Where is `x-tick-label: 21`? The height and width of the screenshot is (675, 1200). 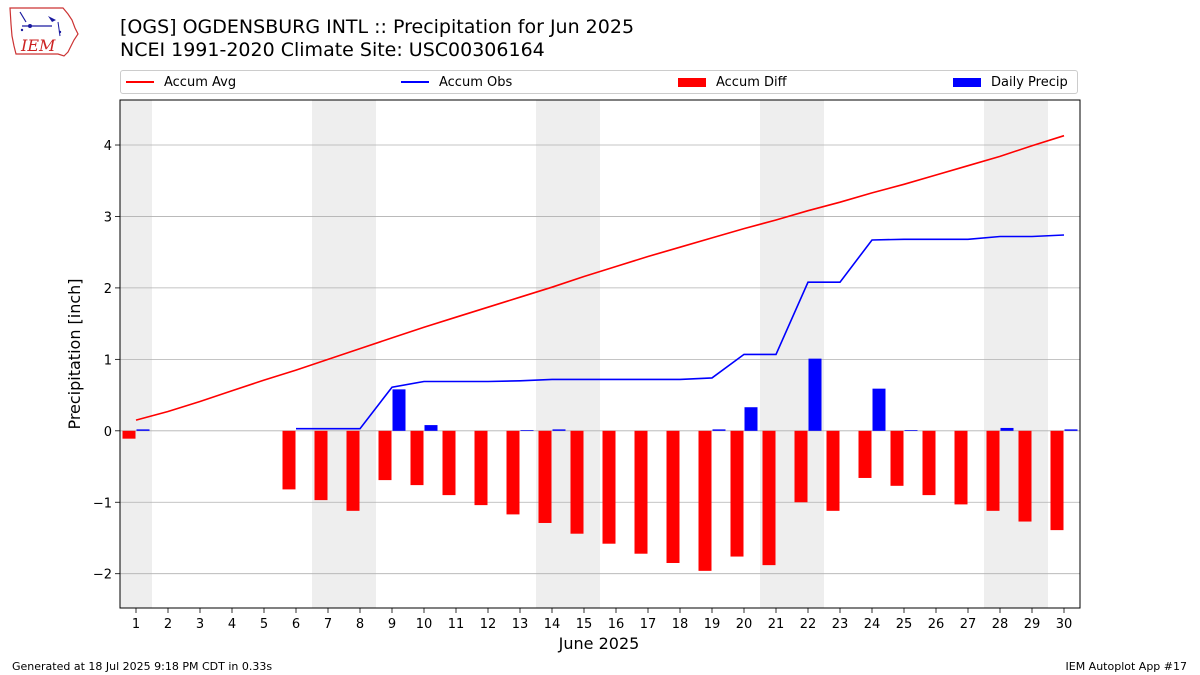
x-tick-label: 21 is located at coordinates (776, 624).